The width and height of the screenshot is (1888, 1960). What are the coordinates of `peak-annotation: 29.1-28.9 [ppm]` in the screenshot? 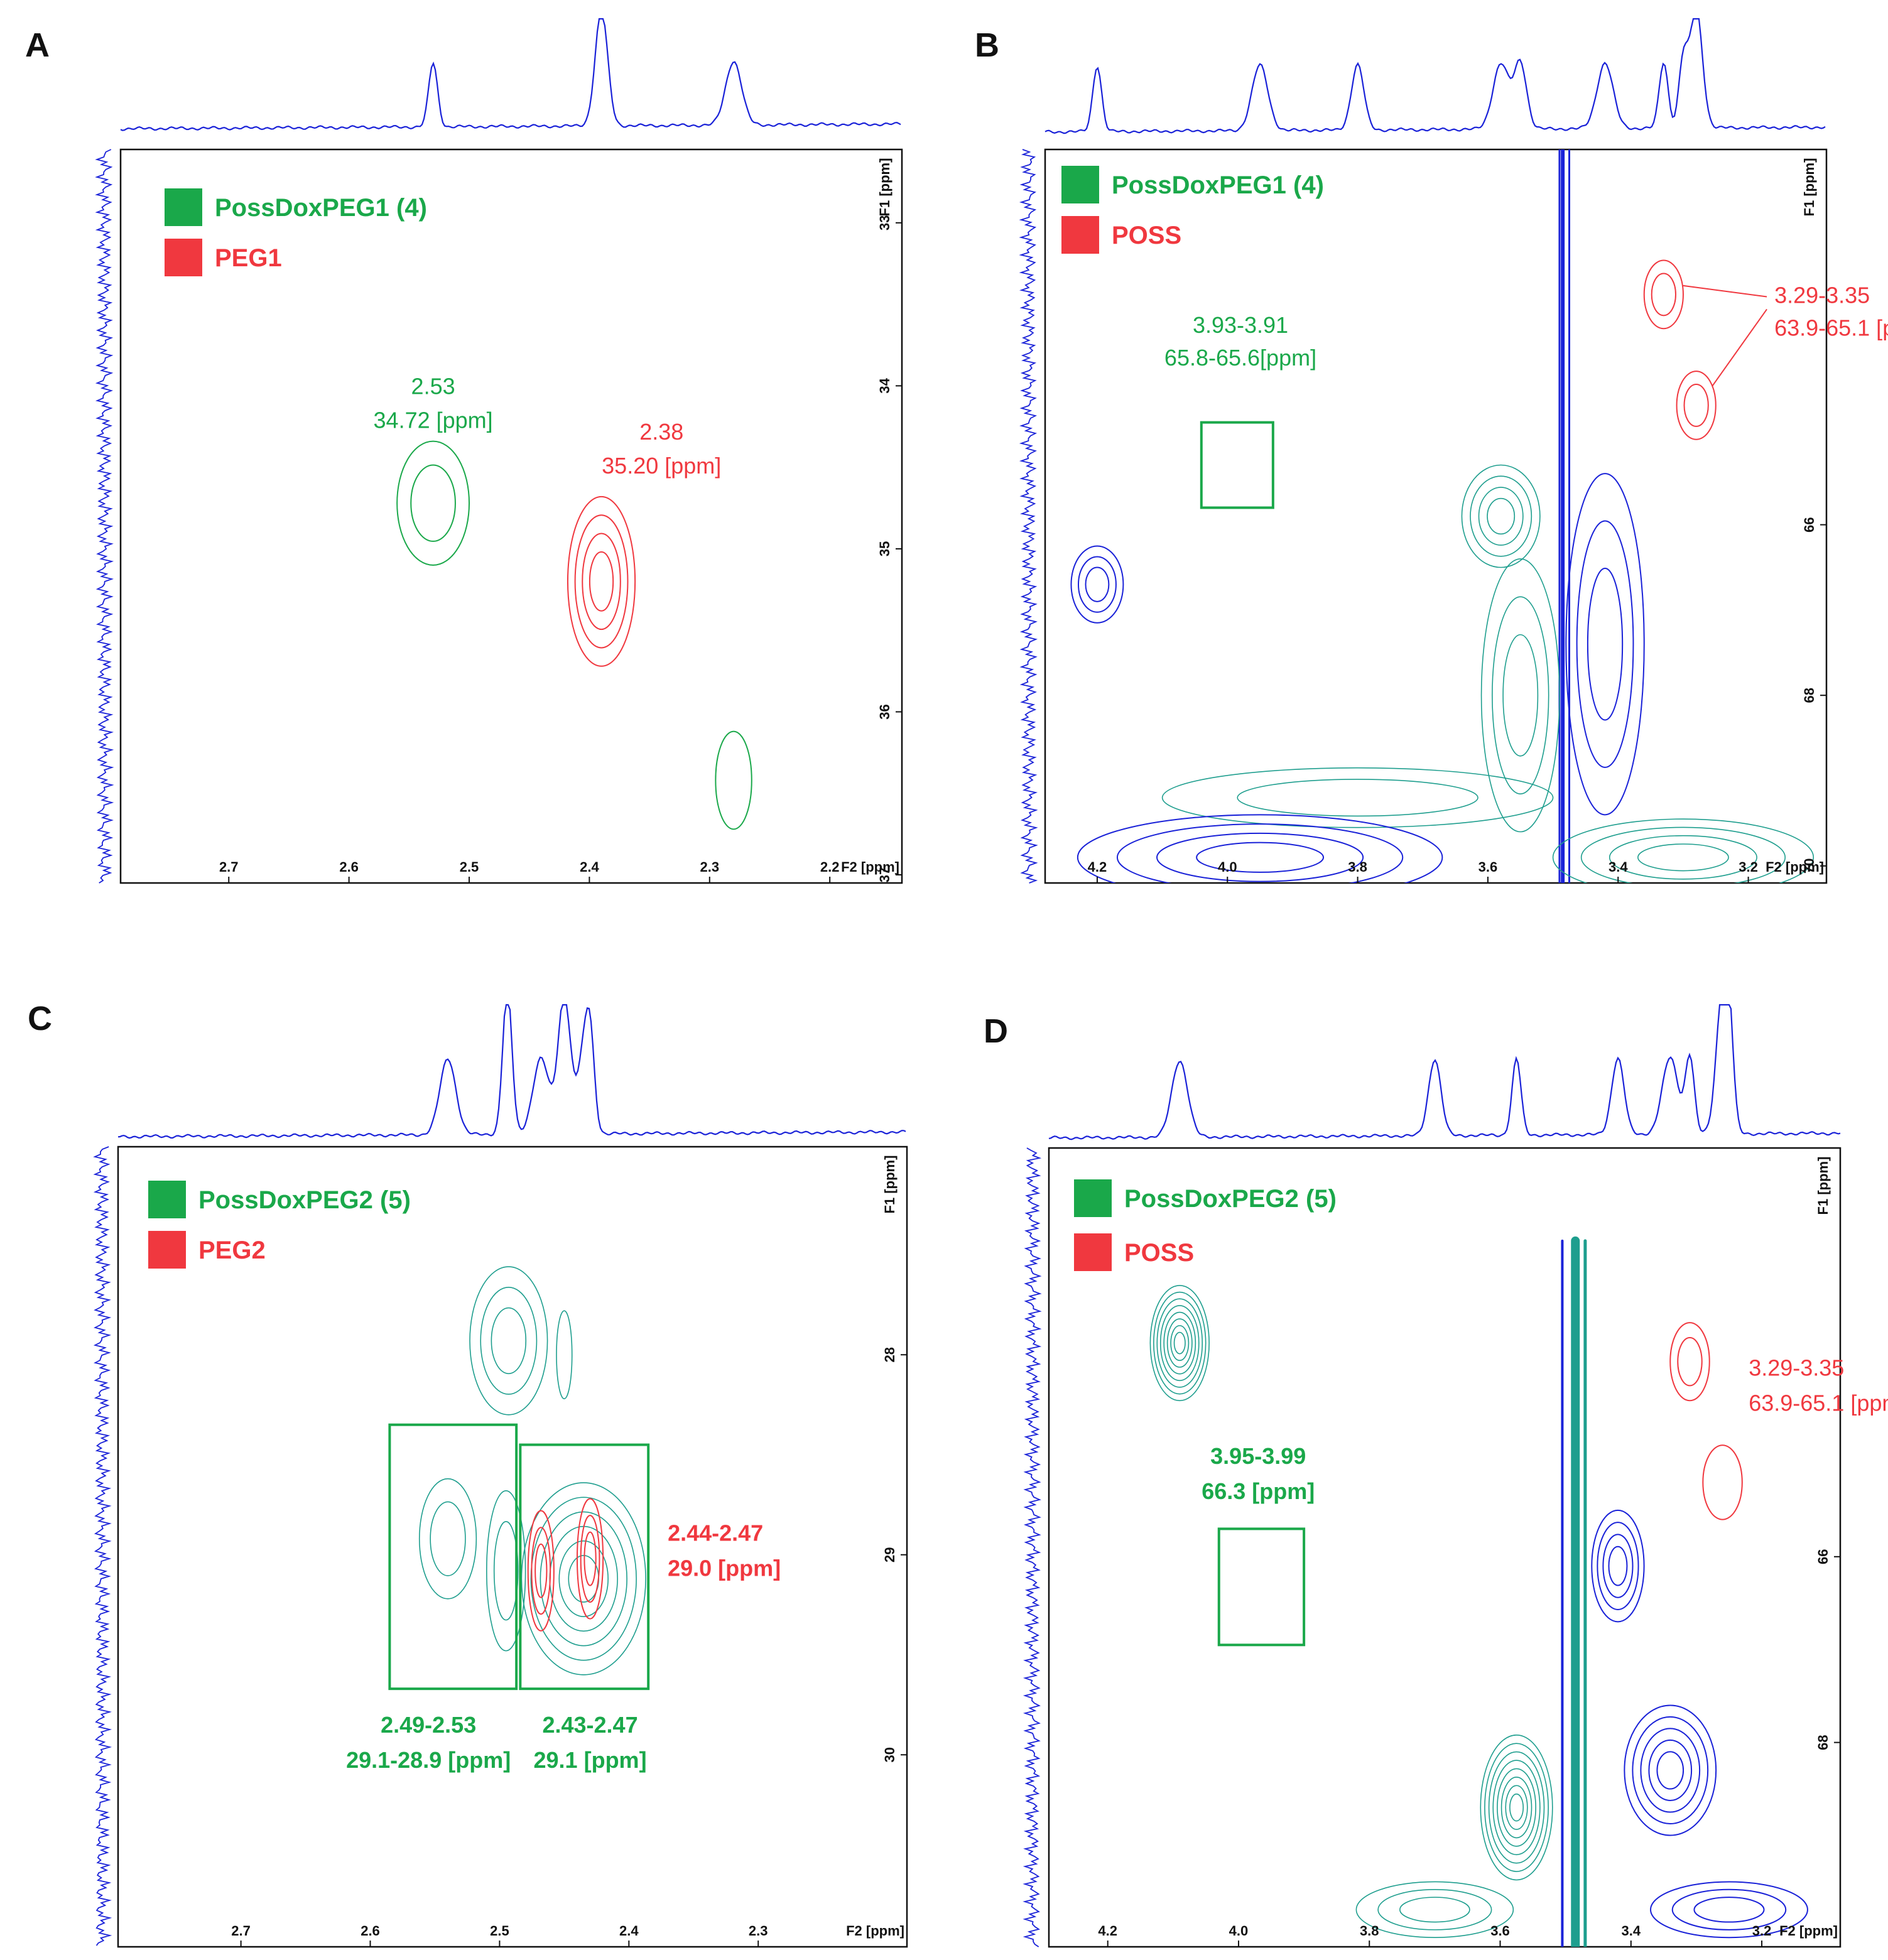 It's located at (428, 1760).